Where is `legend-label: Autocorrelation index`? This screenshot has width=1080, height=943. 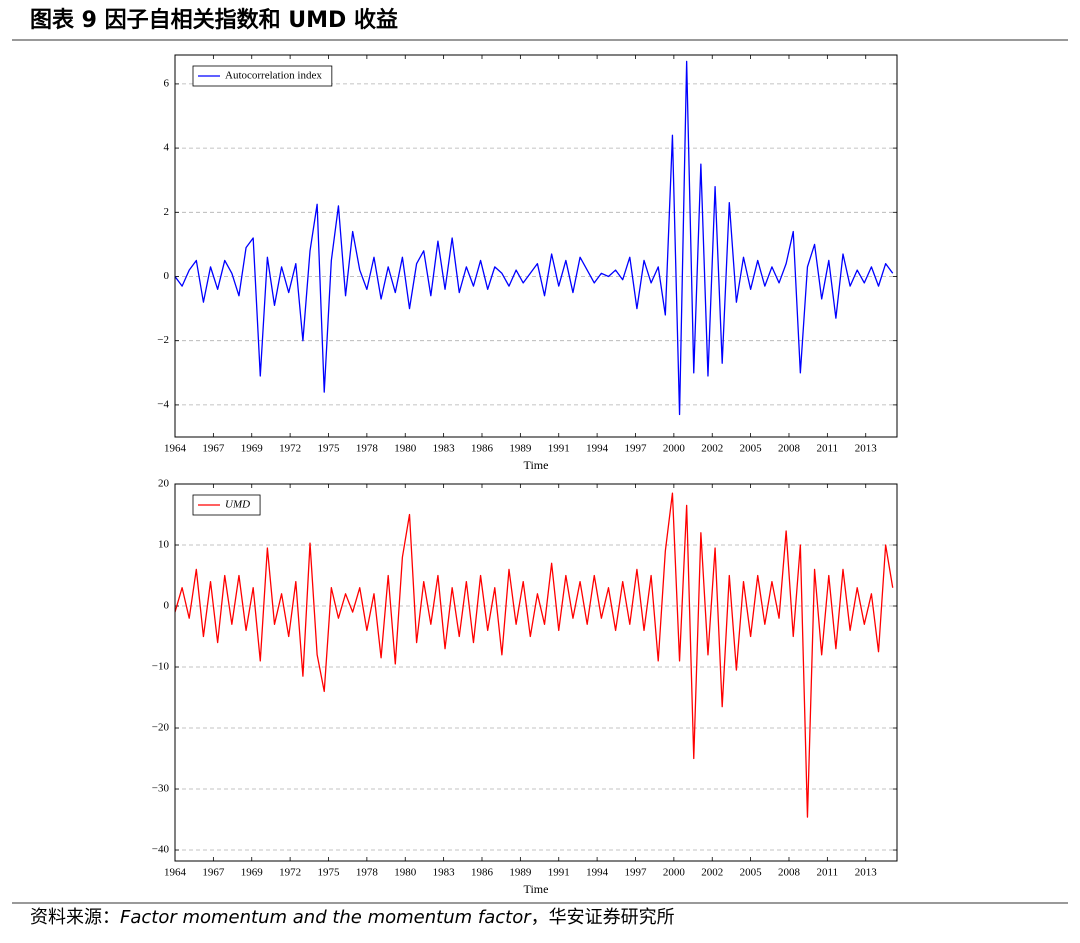
legend-label: Autocorrelation index is located at coordinates (273, 76).